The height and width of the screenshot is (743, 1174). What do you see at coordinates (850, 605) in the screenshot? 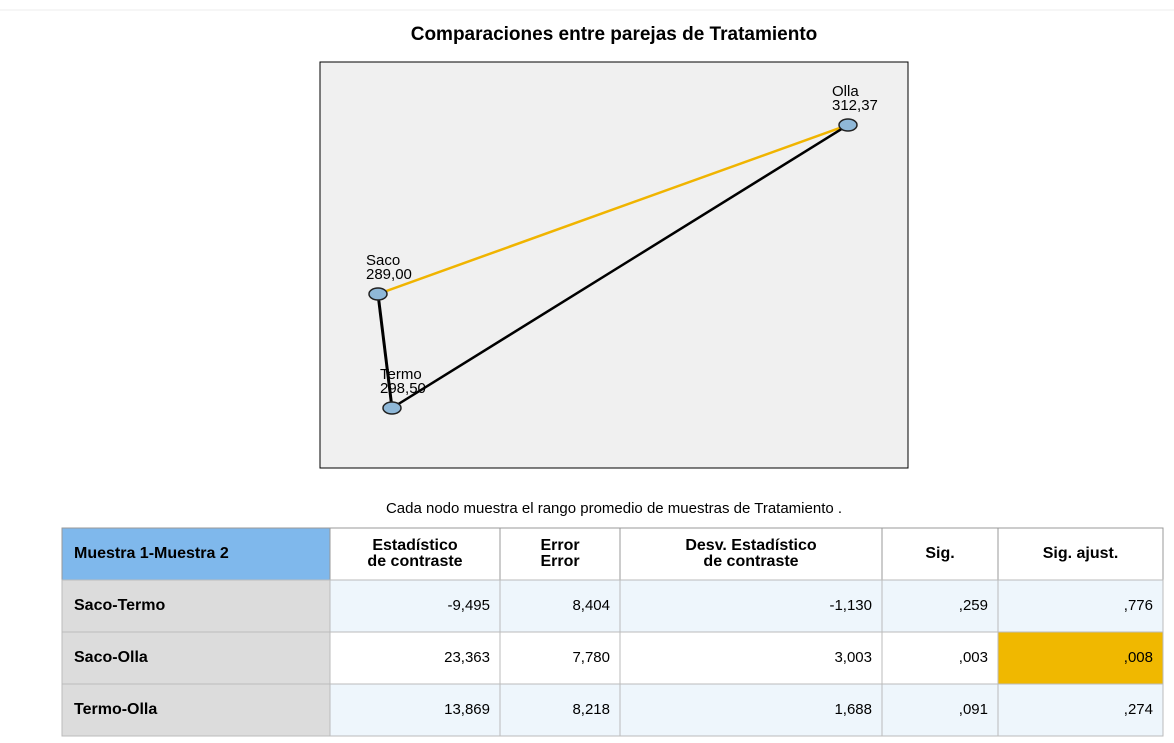
I see `cell-text: -1,130` at bounding box center [850, 605].